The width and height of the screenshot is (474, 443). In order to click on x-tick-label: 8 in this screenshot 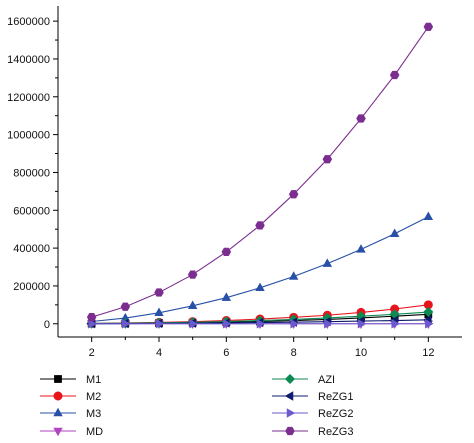, I will do `click(294, 353)`.